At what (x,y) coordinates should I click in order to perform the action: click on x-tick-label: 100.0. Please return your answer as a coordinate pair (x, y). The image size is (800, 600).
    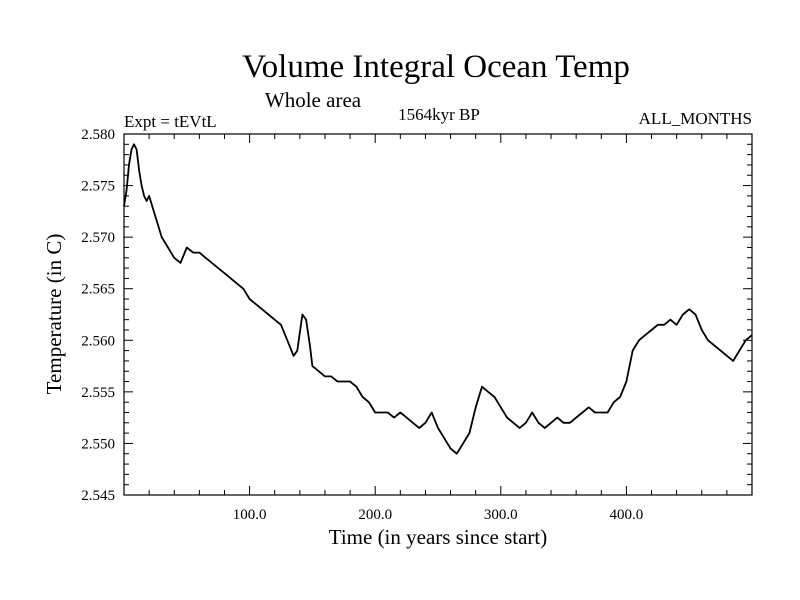
    Looking at the image, I should click on (250, 515).